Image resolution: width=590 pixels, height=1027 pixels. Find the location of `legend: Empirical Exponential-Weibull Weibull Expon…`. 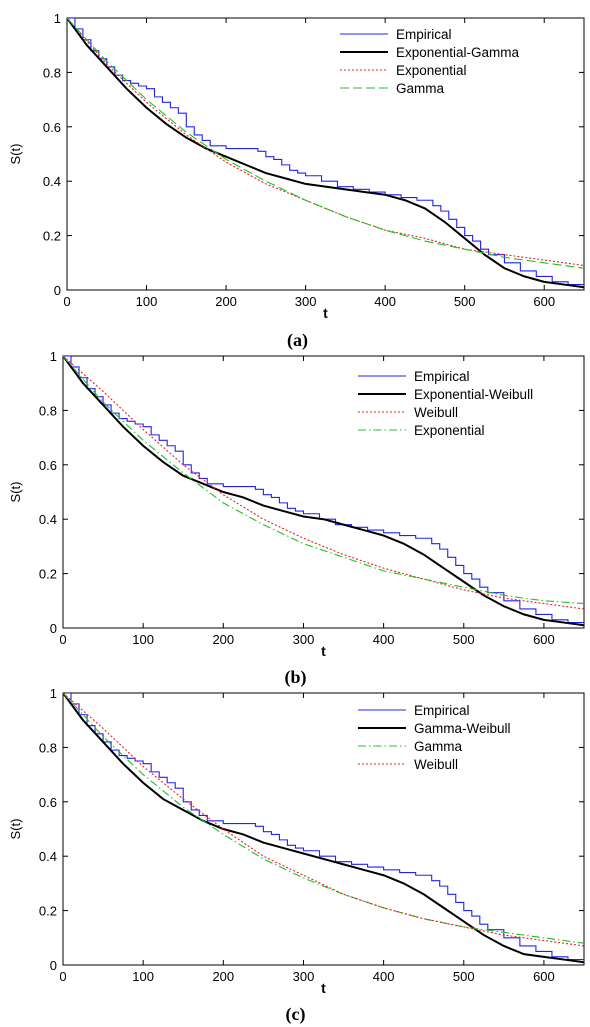

legend: Empirical Exponential-Weibull Weibull Expon… is located at coordinates (445, 403).